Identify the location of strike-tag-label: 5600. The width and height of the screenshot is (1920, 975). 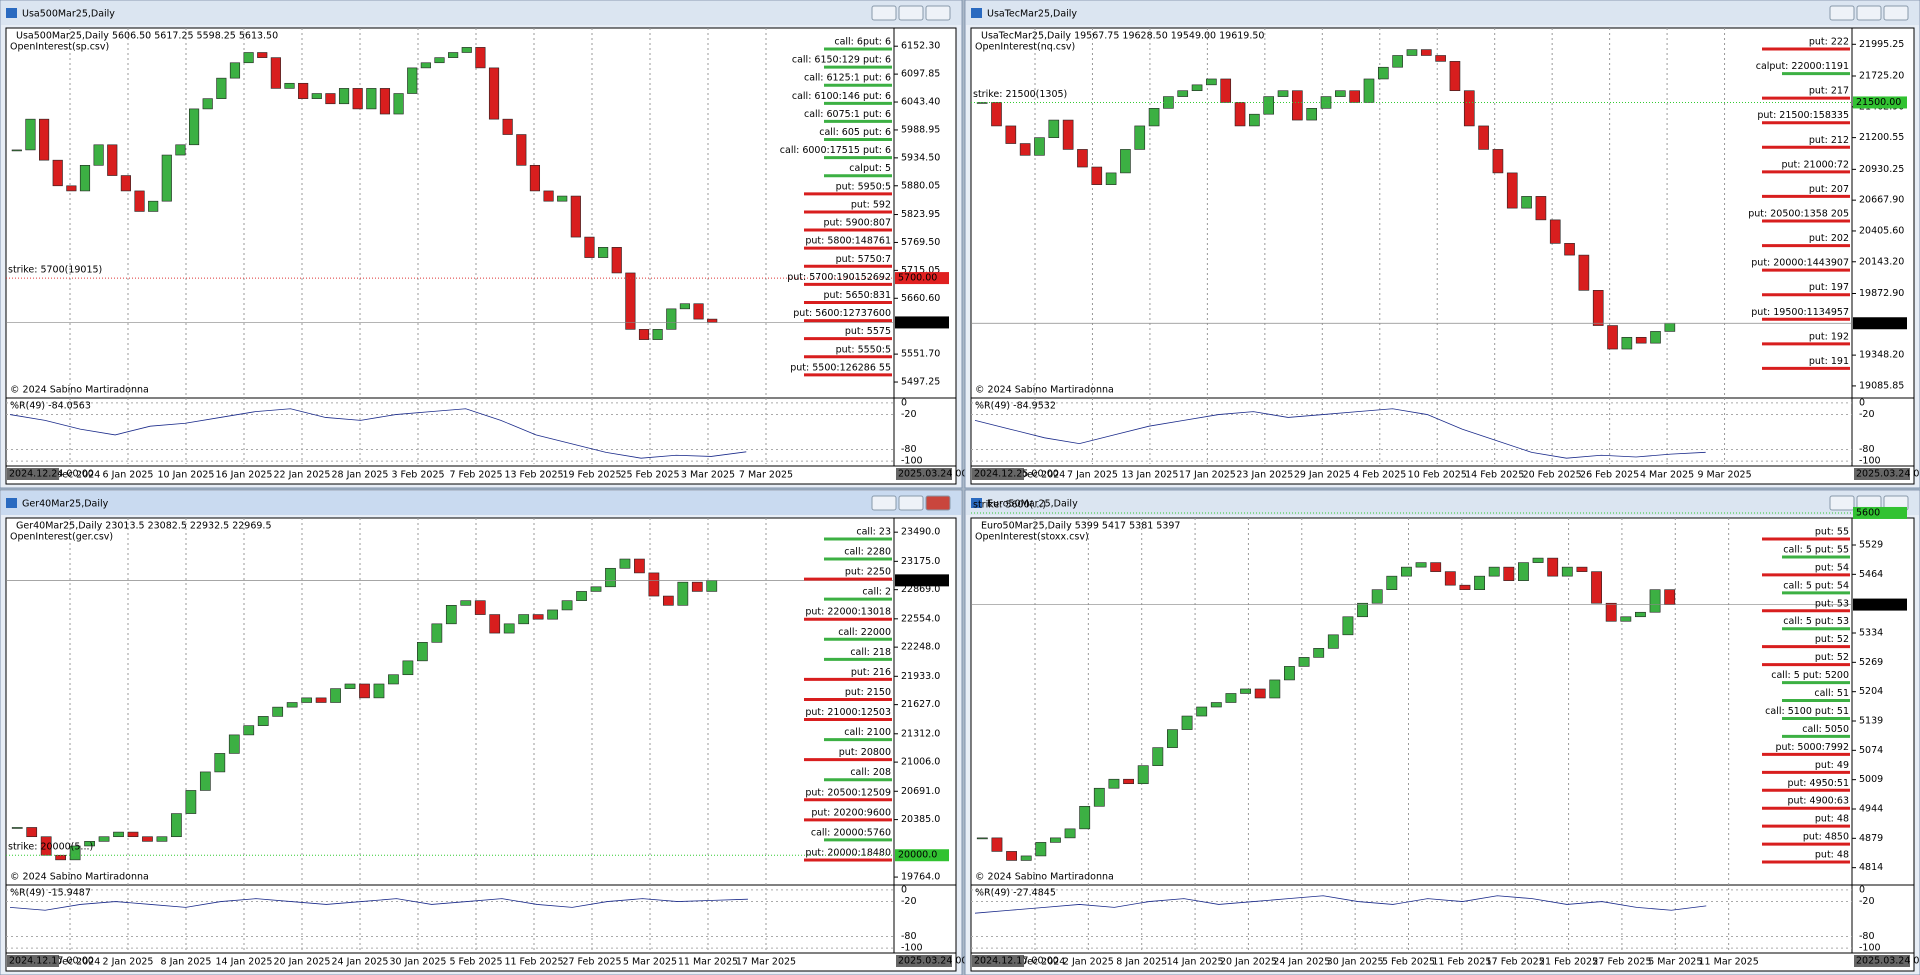
(1868, 512).